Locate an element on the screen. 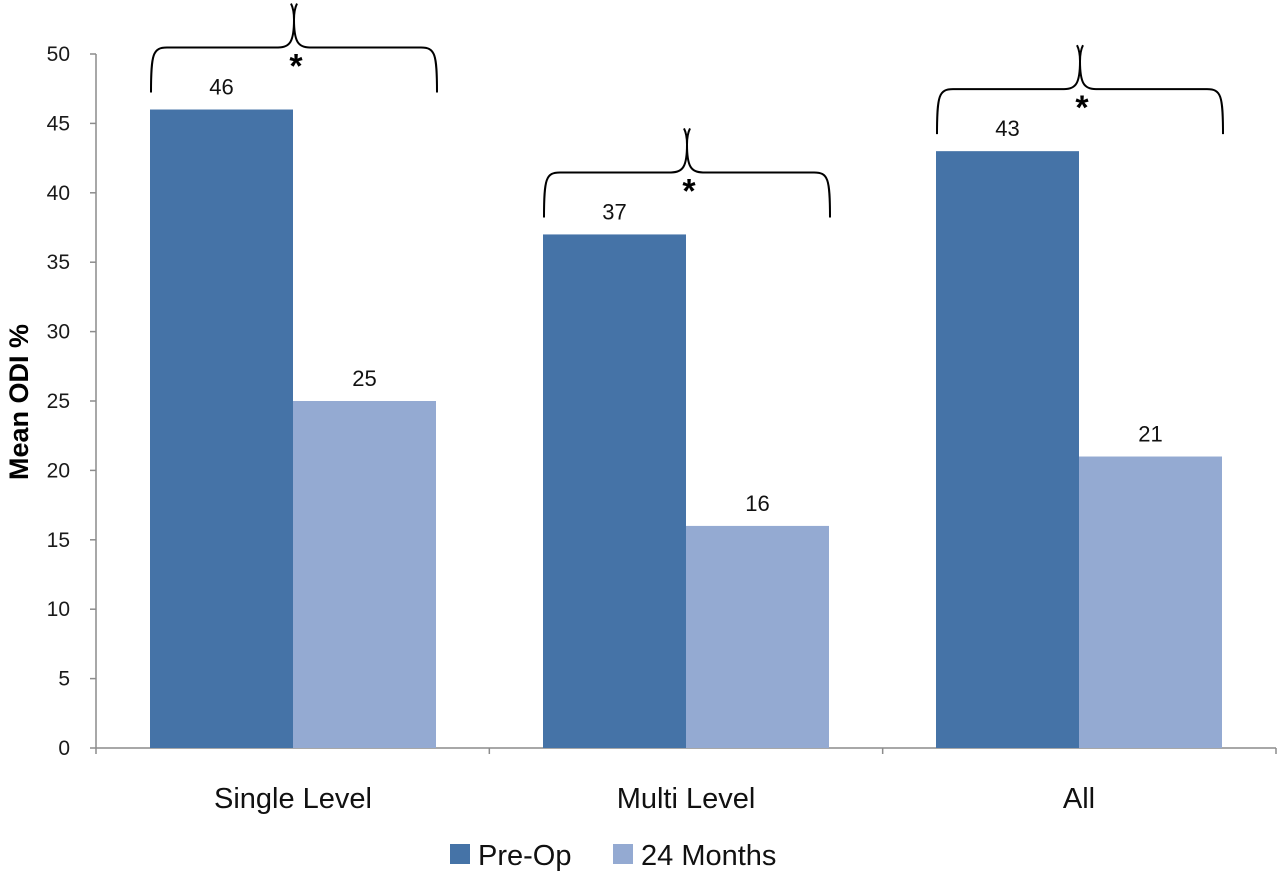 This screenshot has width=1280, height=877. y-tick-label: 0 is located at coordinates (64, 748).